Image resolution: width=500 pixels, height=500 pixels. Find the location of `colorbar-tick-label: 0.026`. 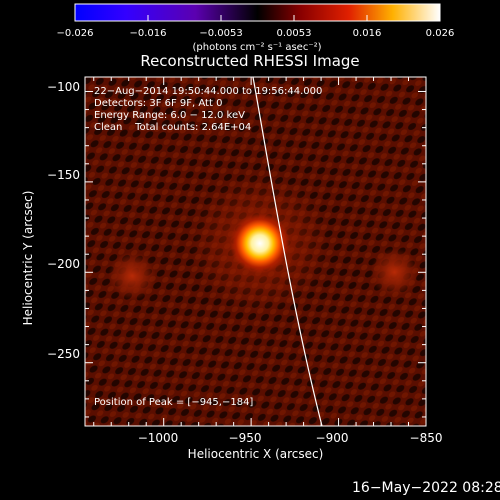

colorbar-tick-label: 0.026 is located at coordinates (440, 33).